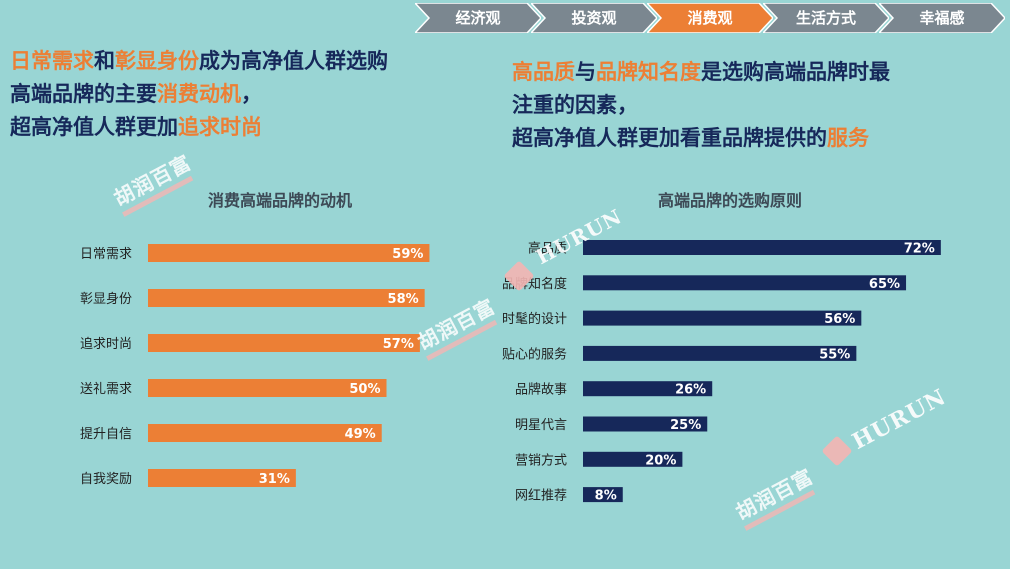  What do you see at coordinates (648, 72) in the screenshot?
I see `headline-highlight: 品牌知名度` at bounding box center [648, 72].